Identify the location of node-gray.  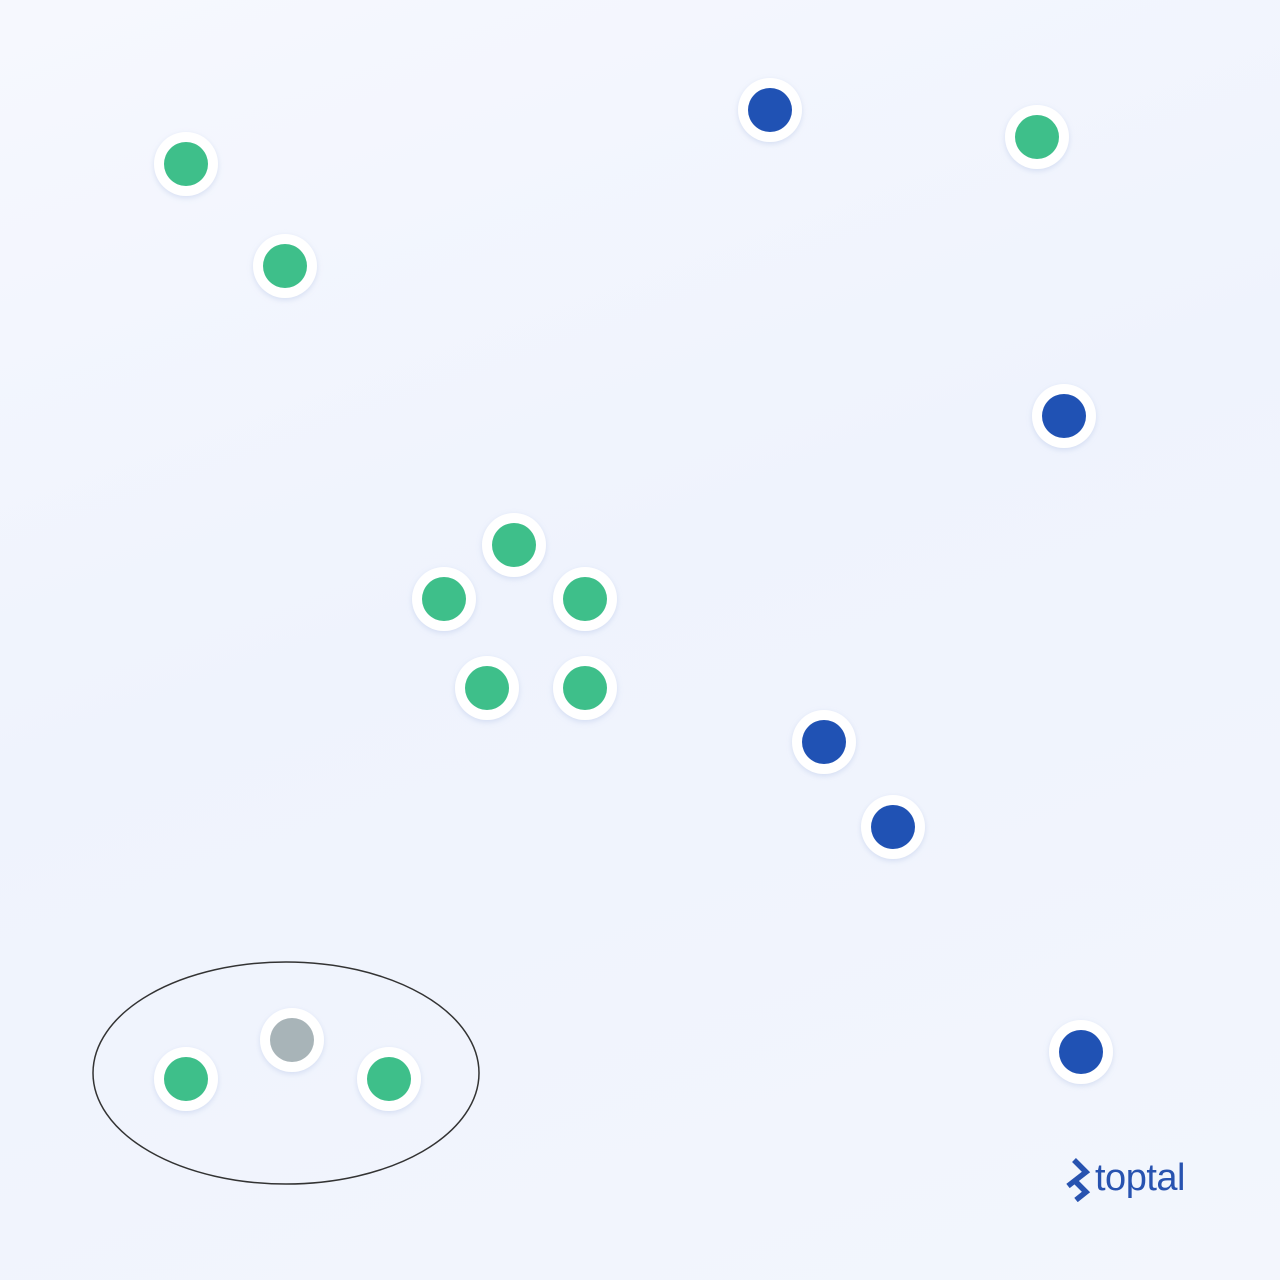
(292, 1040).